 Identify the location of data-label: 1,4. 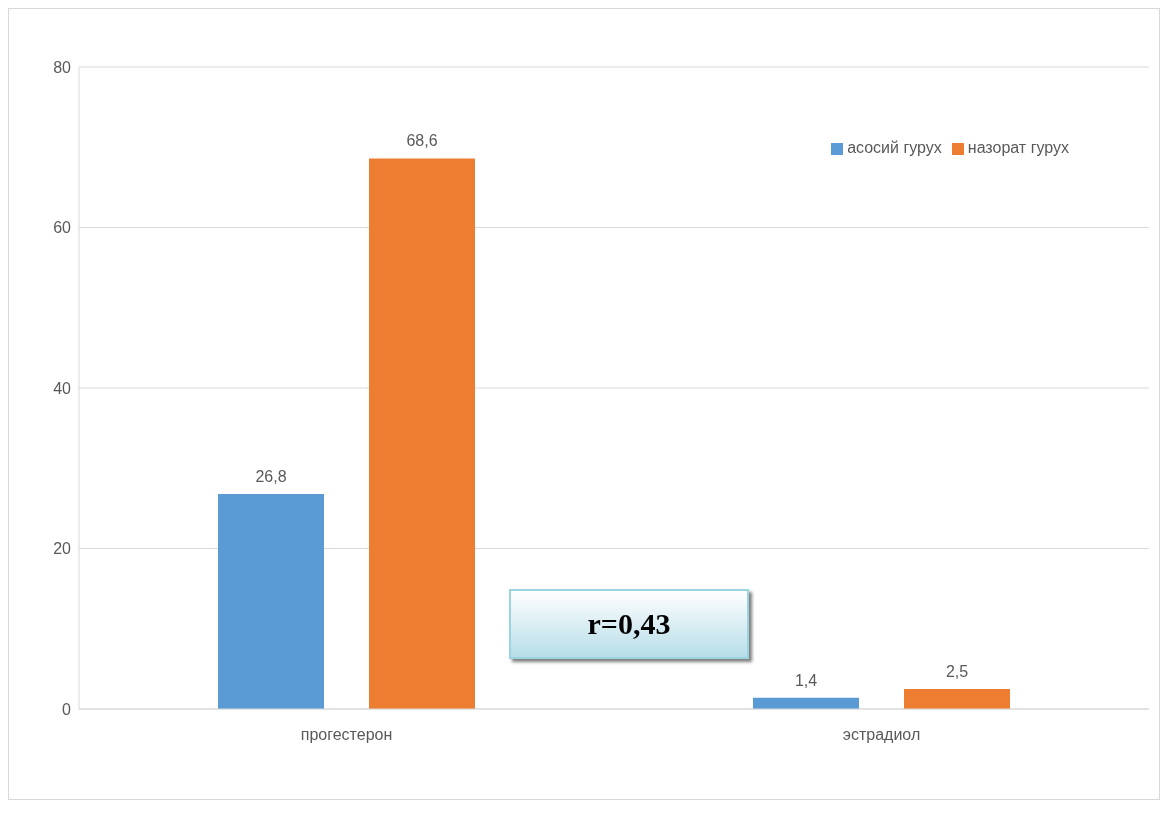
(806, 680).